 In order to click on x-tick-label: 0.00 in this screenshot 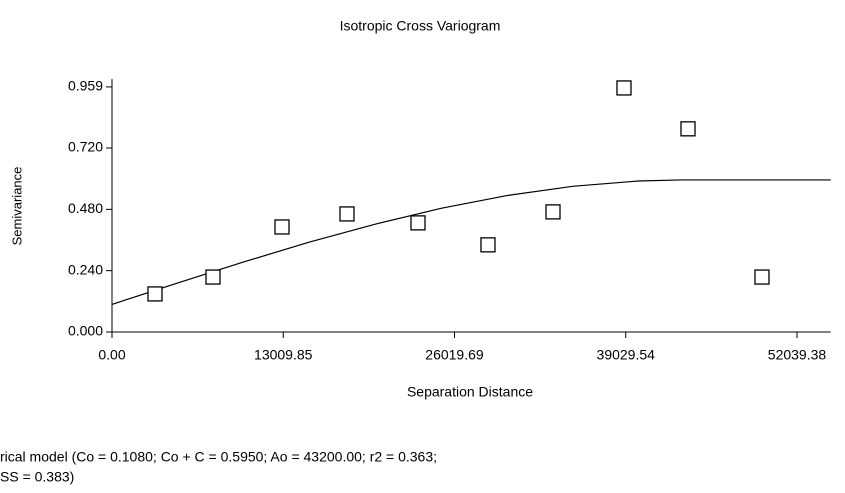, I will do `click(111, 355)`.